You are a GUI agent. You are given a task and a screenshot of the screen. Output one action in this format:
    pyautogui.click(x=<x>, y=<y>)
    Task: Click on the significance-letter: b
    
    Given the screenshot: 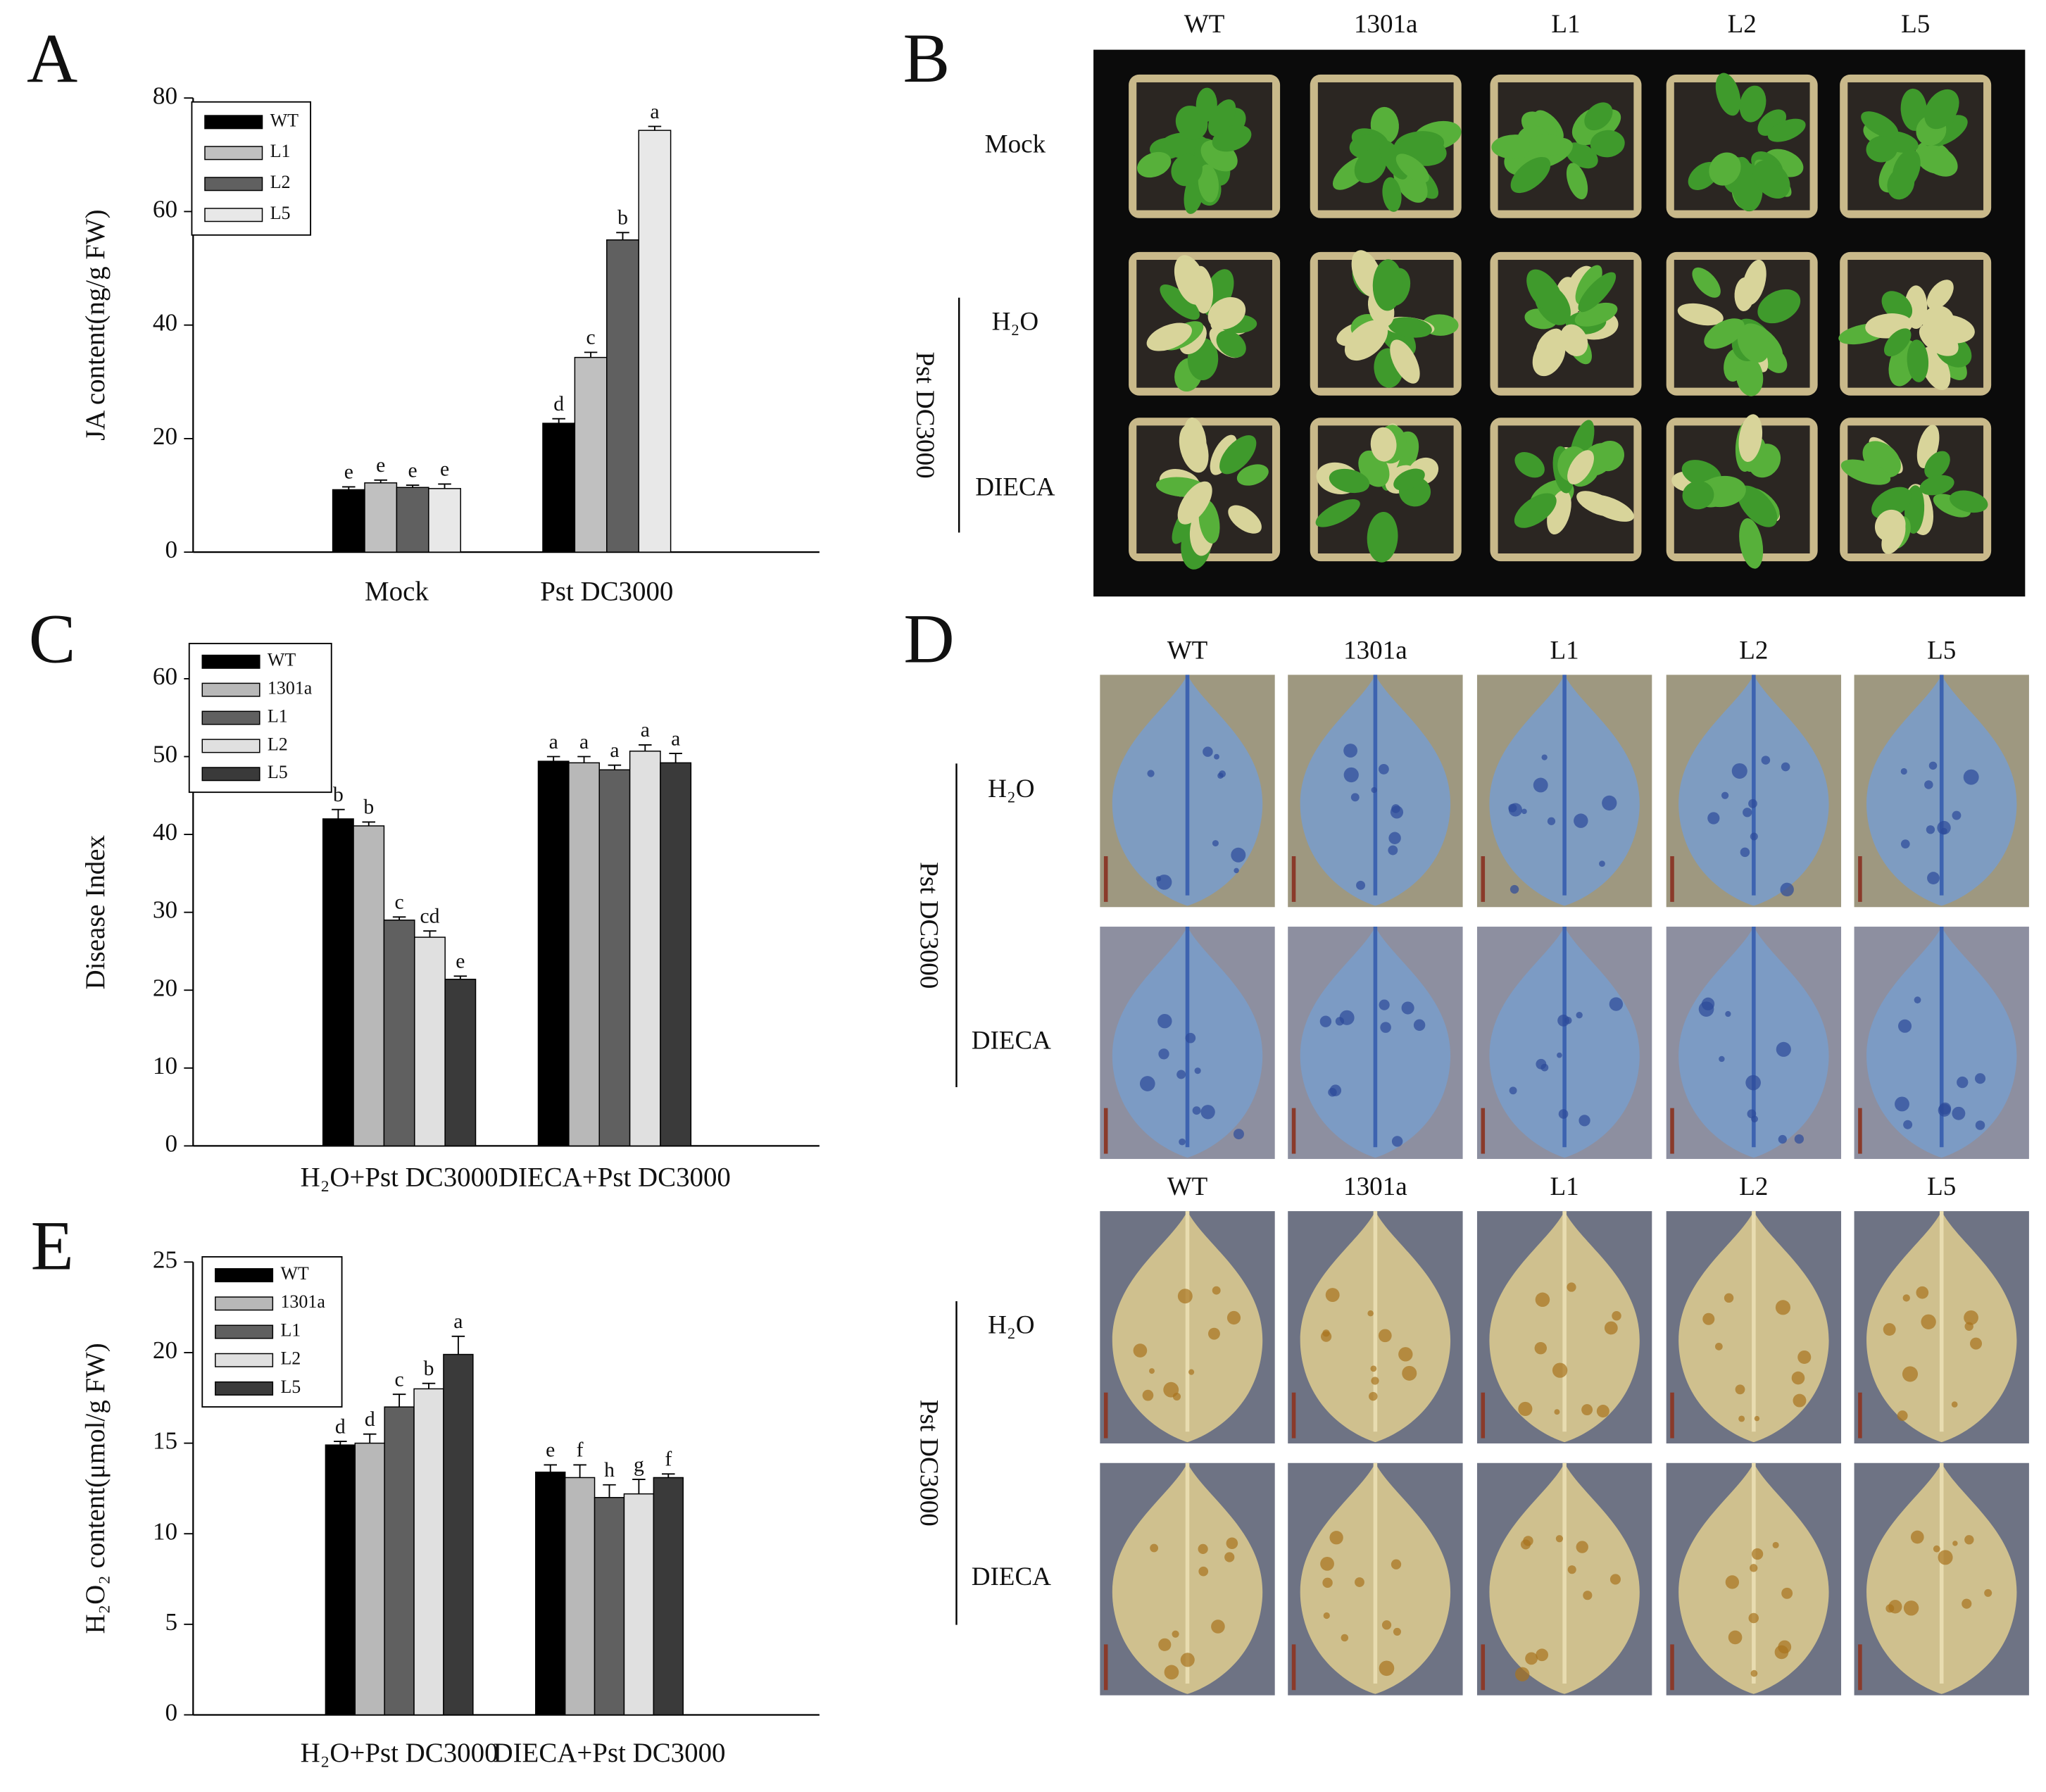 What is the action you would take?
    pyautogui.click(x=368, y=808)
    